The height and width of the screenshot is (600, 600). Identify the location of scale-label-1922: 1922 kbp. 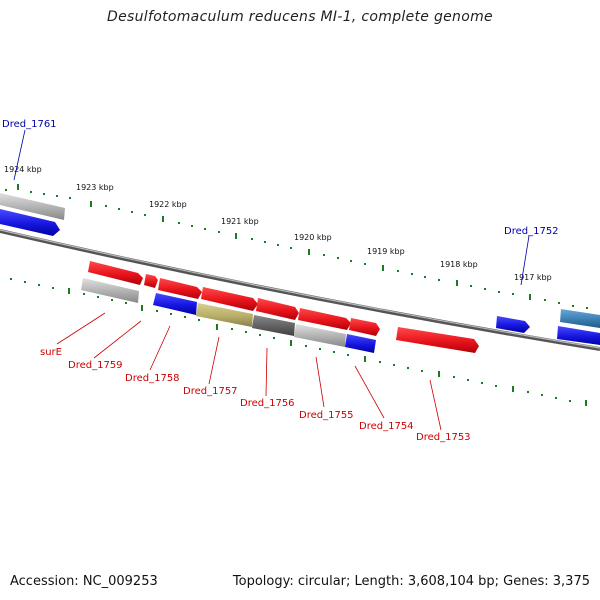
(168, 204).